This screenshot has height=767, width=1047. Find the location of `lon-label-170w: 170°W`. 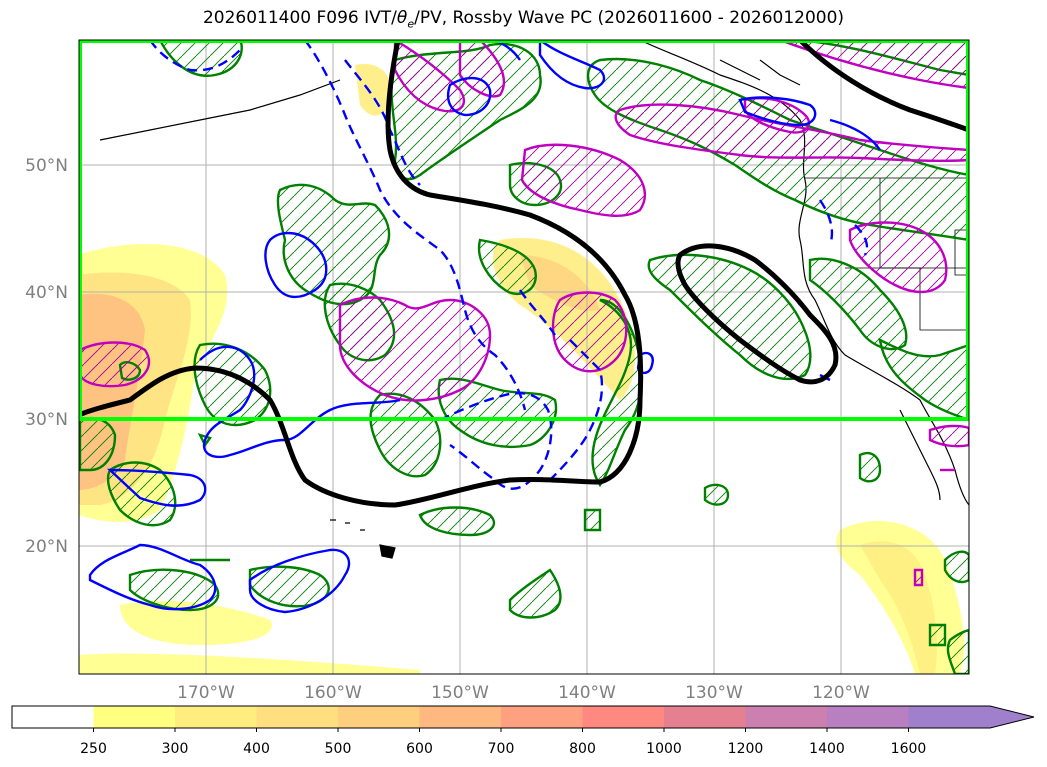

lon-label-170w: 170°W is located at coordinates (206, 693).